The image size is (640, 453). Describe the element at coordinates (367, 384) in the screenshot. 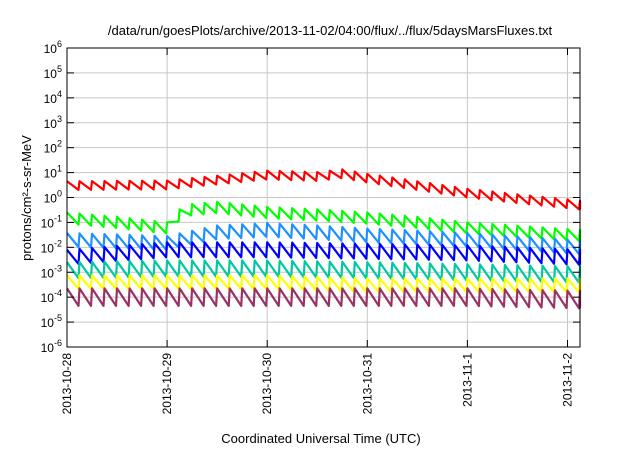

I see `x-tick-label: 2013-10-31` at that location.